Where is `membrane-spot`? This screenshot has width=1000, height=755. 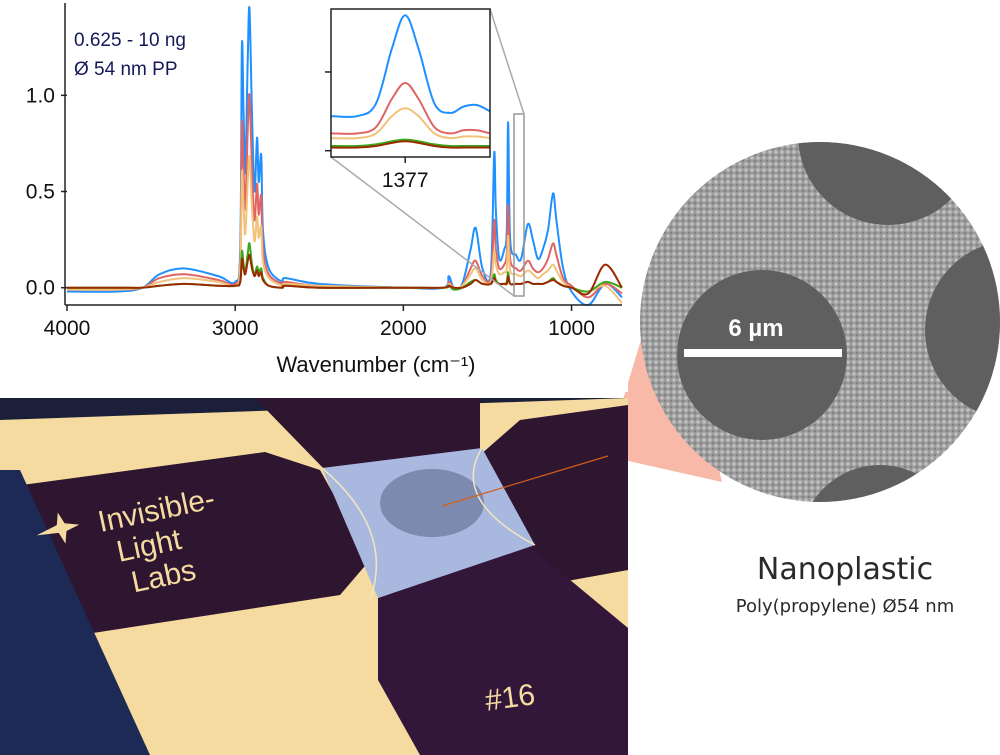
membrane-spot is located at coordinates (432, 503).